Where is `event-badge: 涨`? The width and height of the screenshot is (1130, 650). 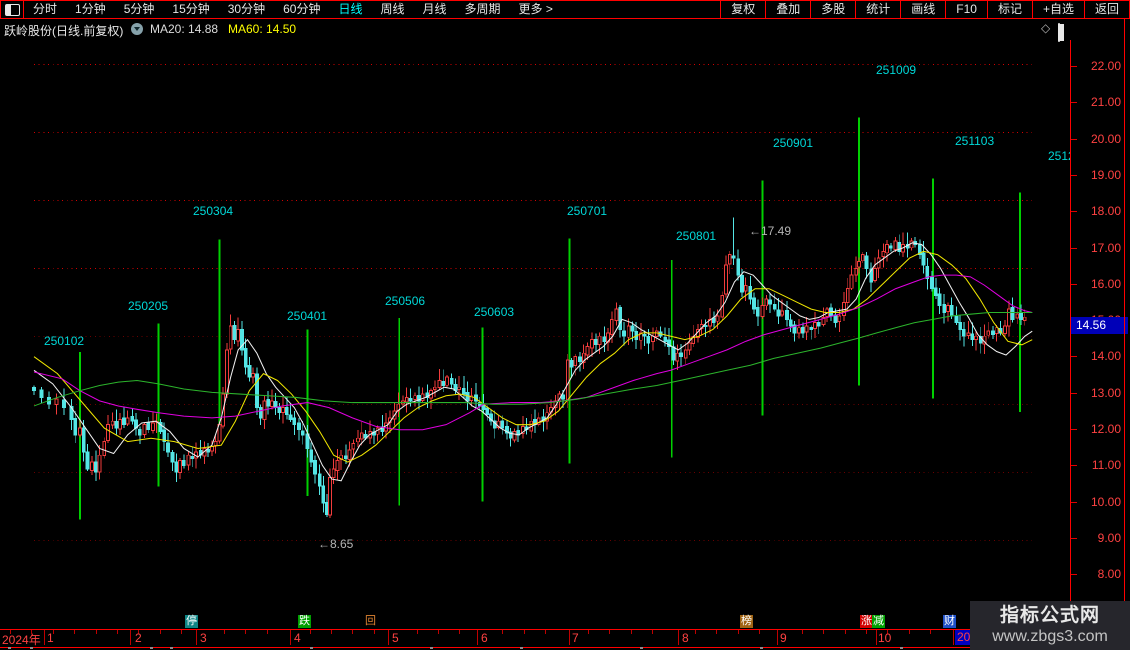
event-badge: 涨 is located at coordinates (866, 621).